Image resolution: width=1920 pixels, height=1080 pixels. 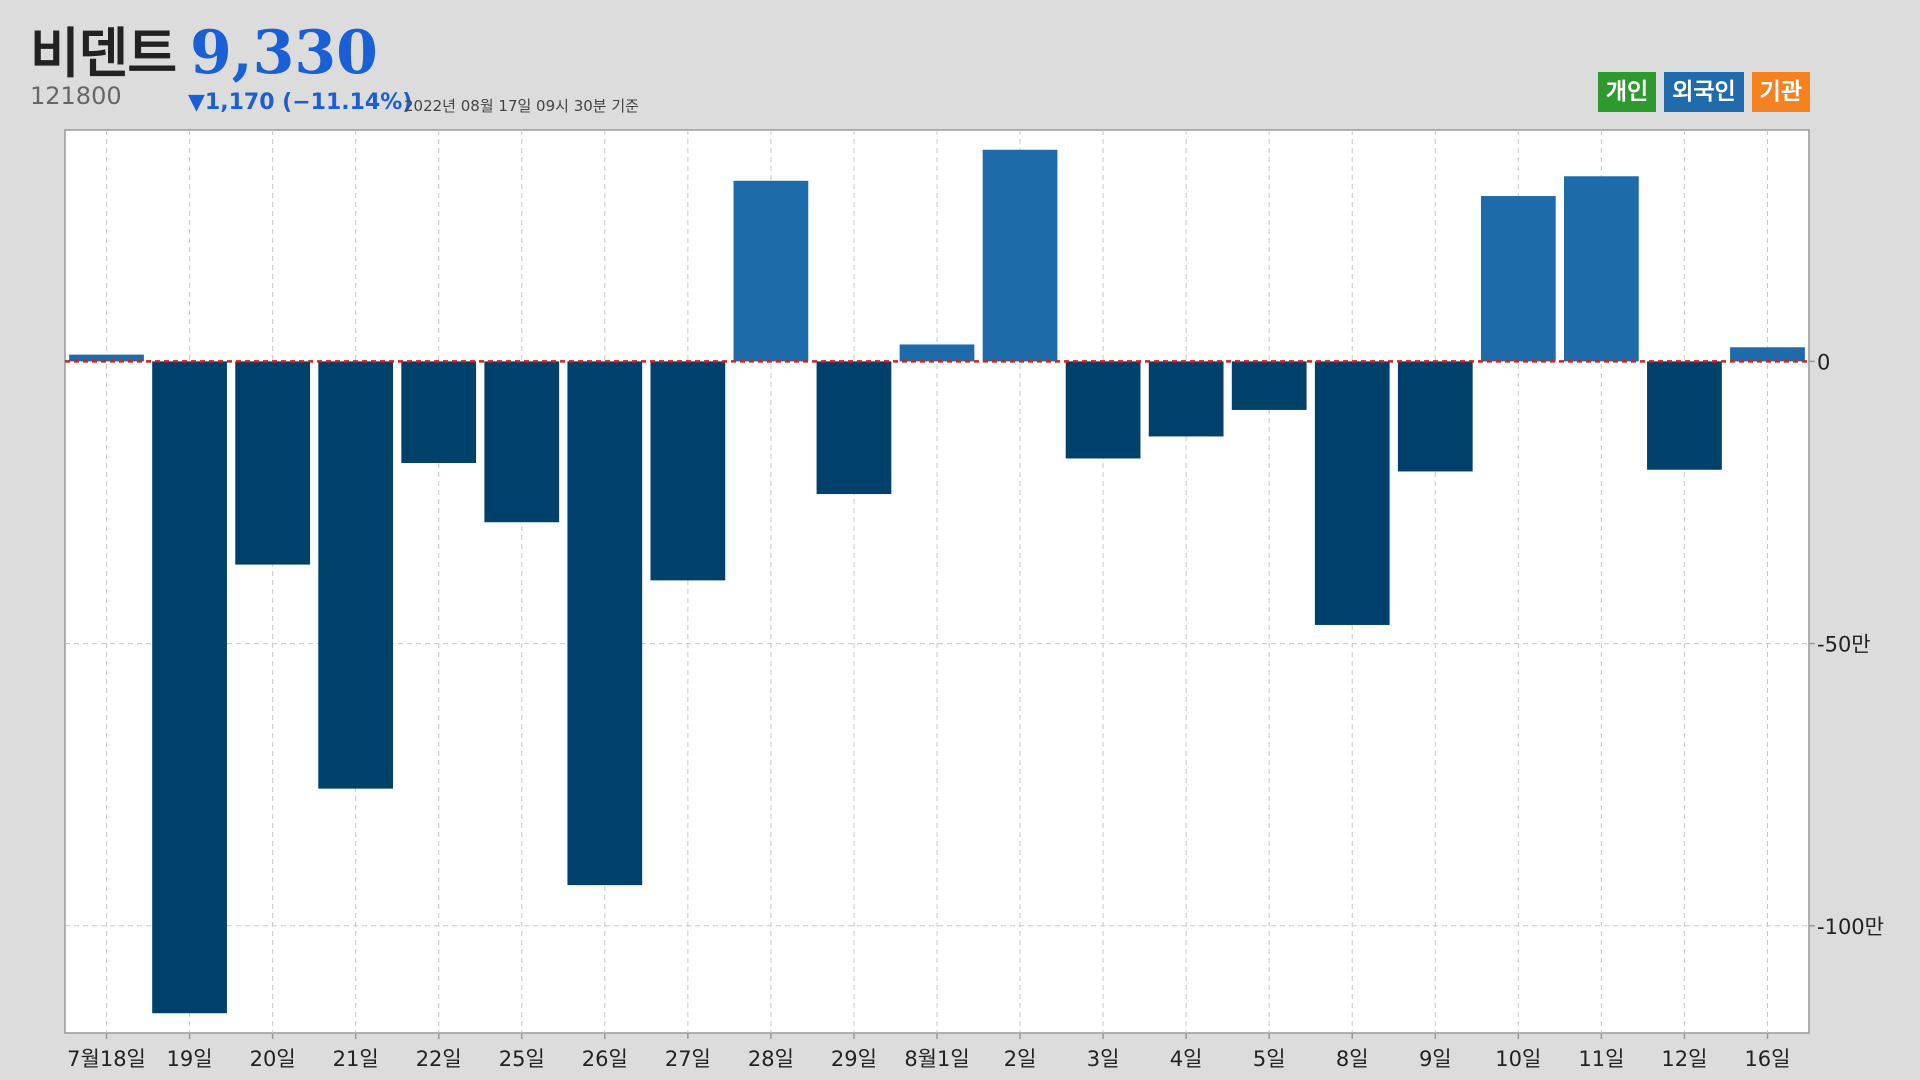 What do you see at coordinates (273, 1059) in the screenshot?
I see `x-tick-label: 20일` at bounding box center [273, 1059].